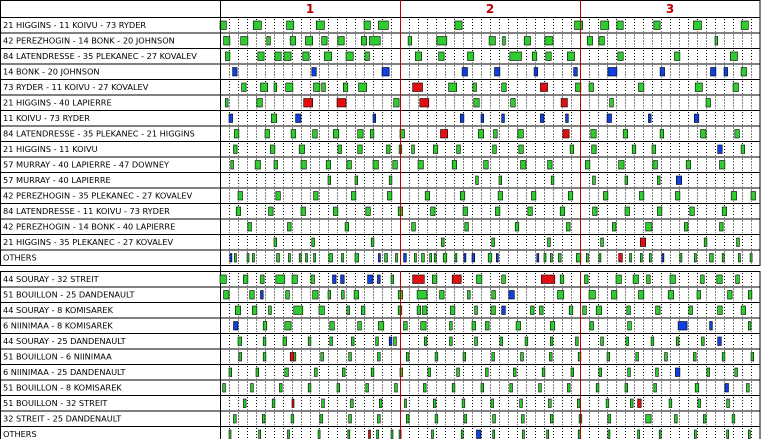 The width and height of the screenshot is (762, 439). What do you see at coordinates (51, 72) in the screenshot?
I see `line-label: 14 BONK - 20 JOHNSON` at bounding box center [51, 72].